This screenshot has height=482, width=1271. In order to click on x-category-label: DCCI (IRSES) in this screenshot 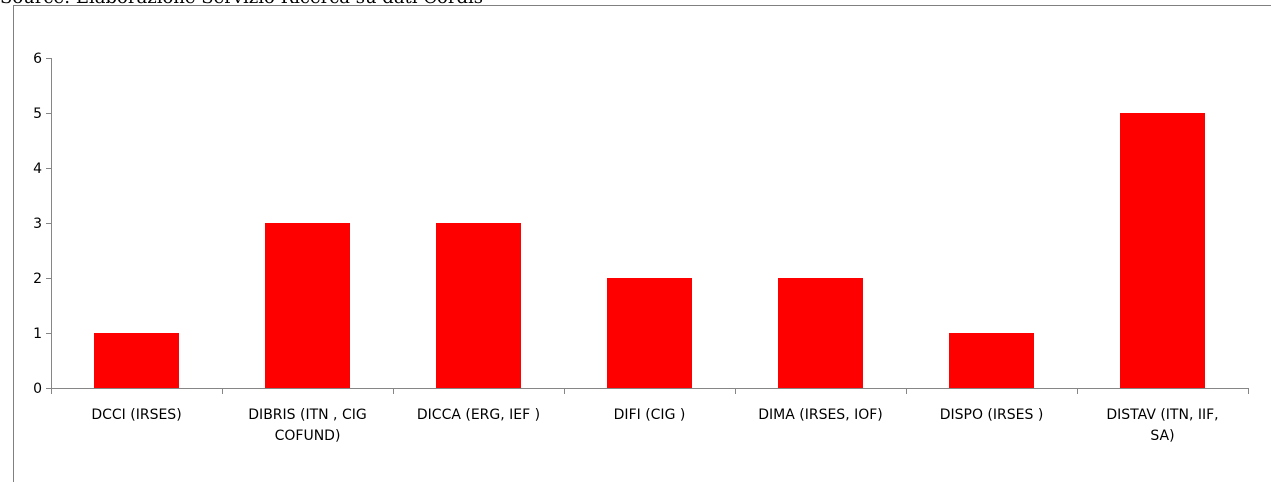, I will do `click(136, 415)`.